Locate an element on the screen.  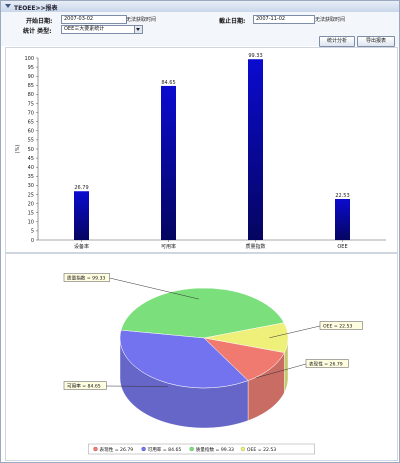
x-tick-label: 可用率 is located at coordinates (168, 246).